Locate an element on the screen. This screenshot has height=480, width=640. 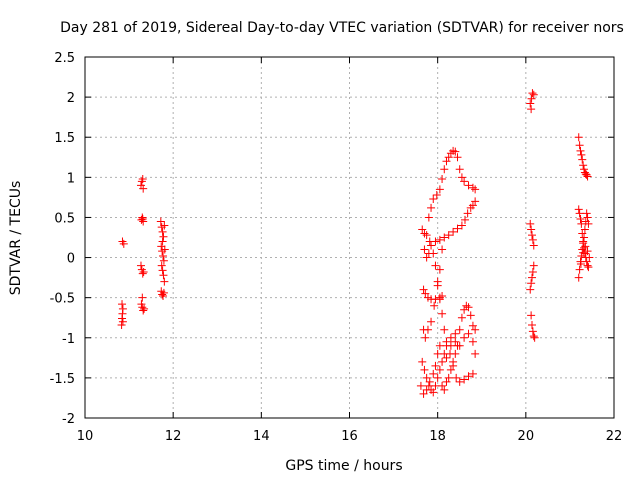
y-tick-label: 2.5 is located at coordinates (64, 58).